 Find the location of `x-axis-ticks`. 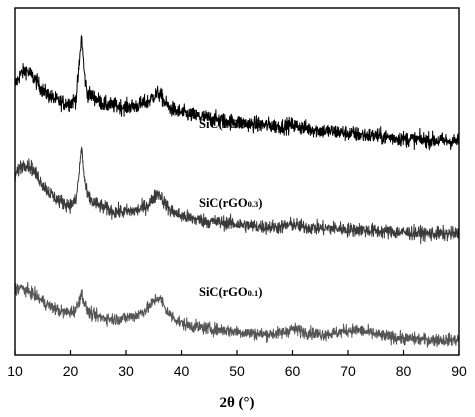

x-axis-ticks is located at coordinates (237, 352).